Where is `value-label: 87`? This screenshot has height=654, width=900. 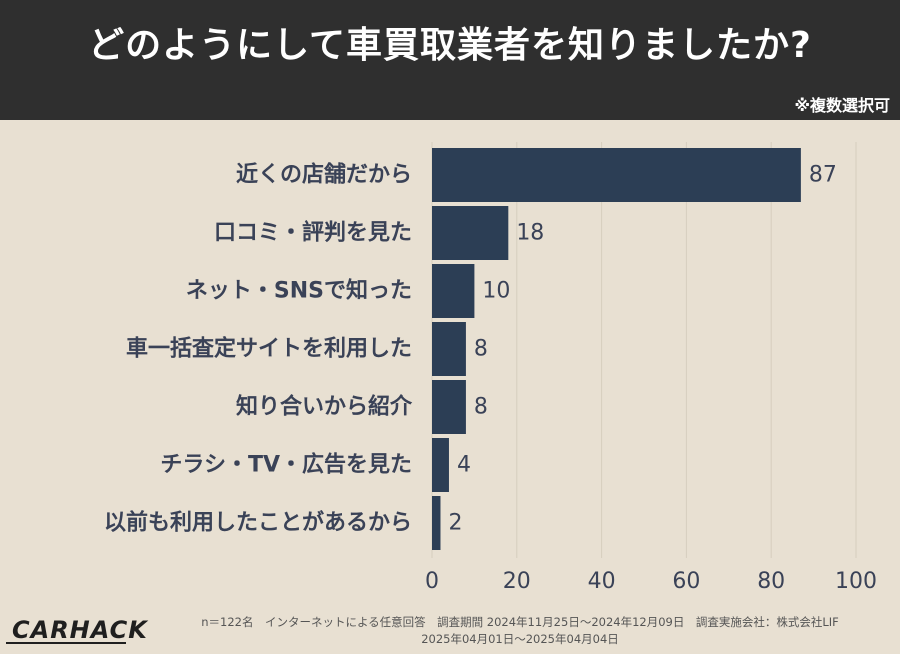
value-label: 87 is located at coordinates (823, 175).